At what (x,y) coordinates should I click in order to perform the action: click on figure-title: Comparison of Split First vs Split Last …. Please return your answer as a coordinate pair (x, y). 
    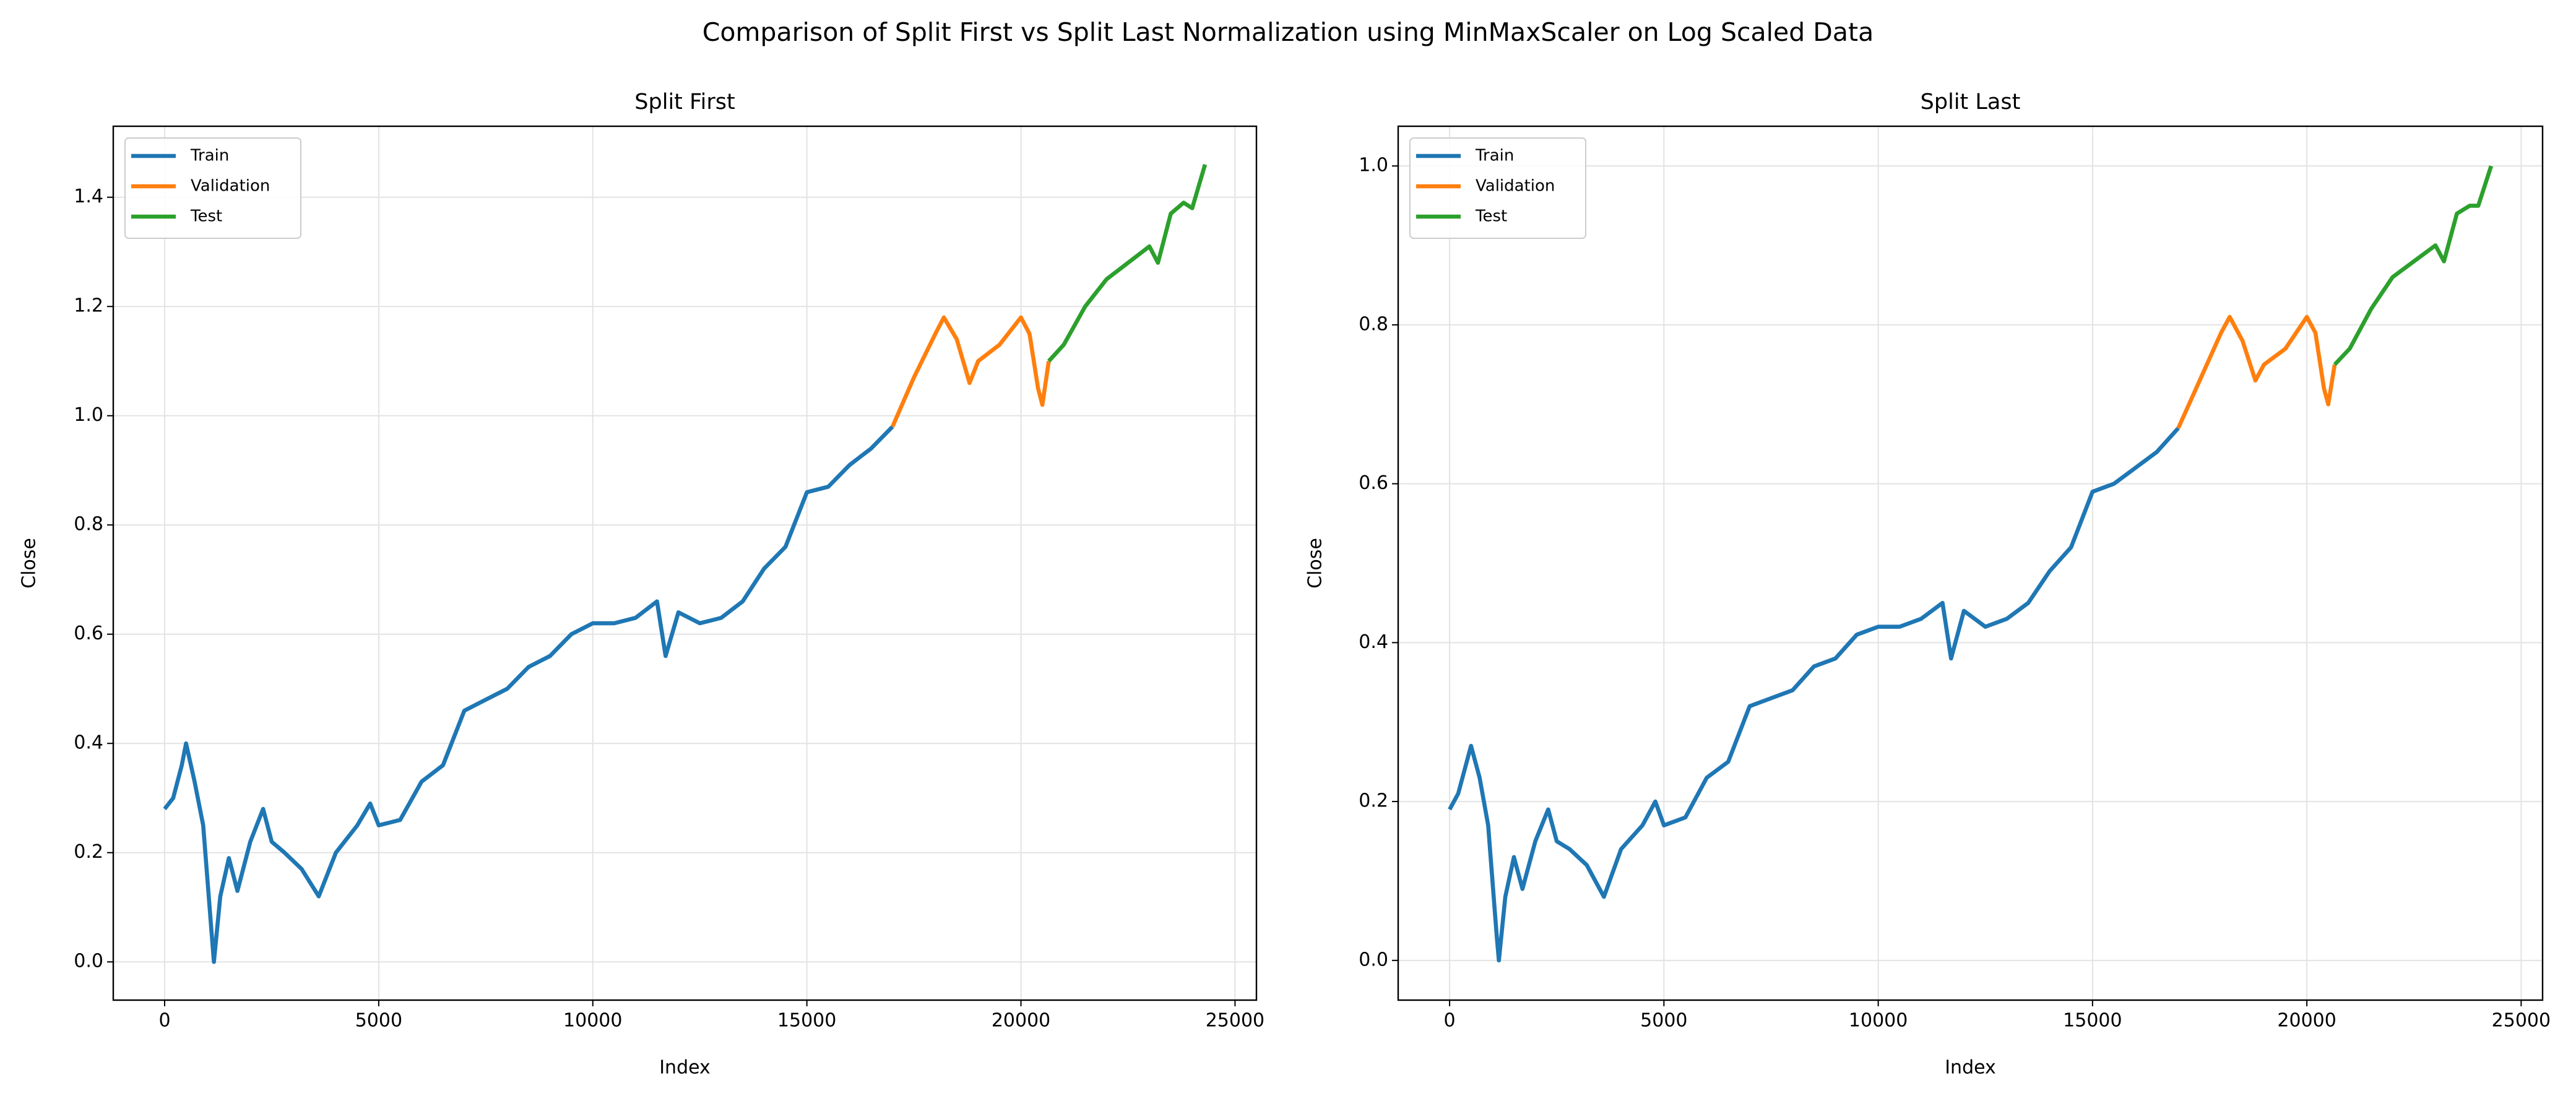
    Looking at the image, I should click on (1288, 32).